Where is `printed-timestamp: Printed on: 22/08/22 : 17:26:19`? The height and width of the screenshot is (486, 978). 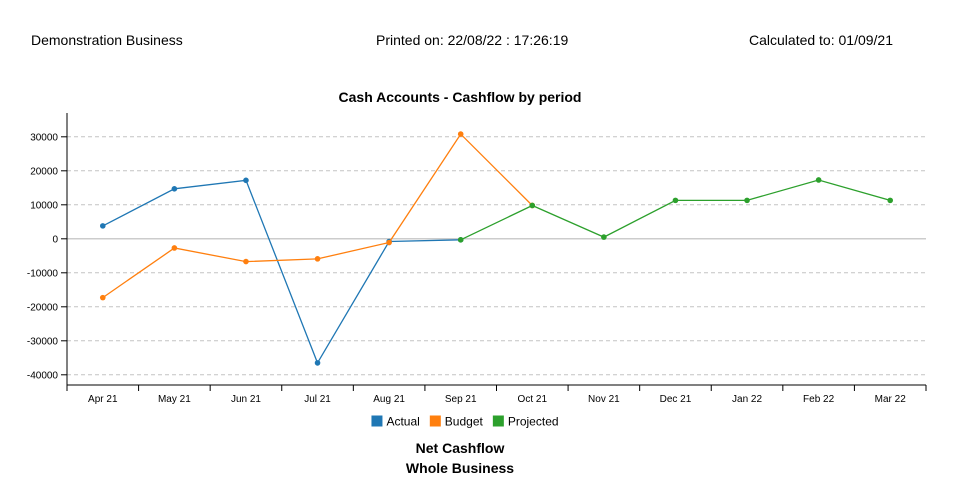
printed-timestamp: Printed on: 22/08/22 : 17:26:19 is located at coordinates (472, 40).